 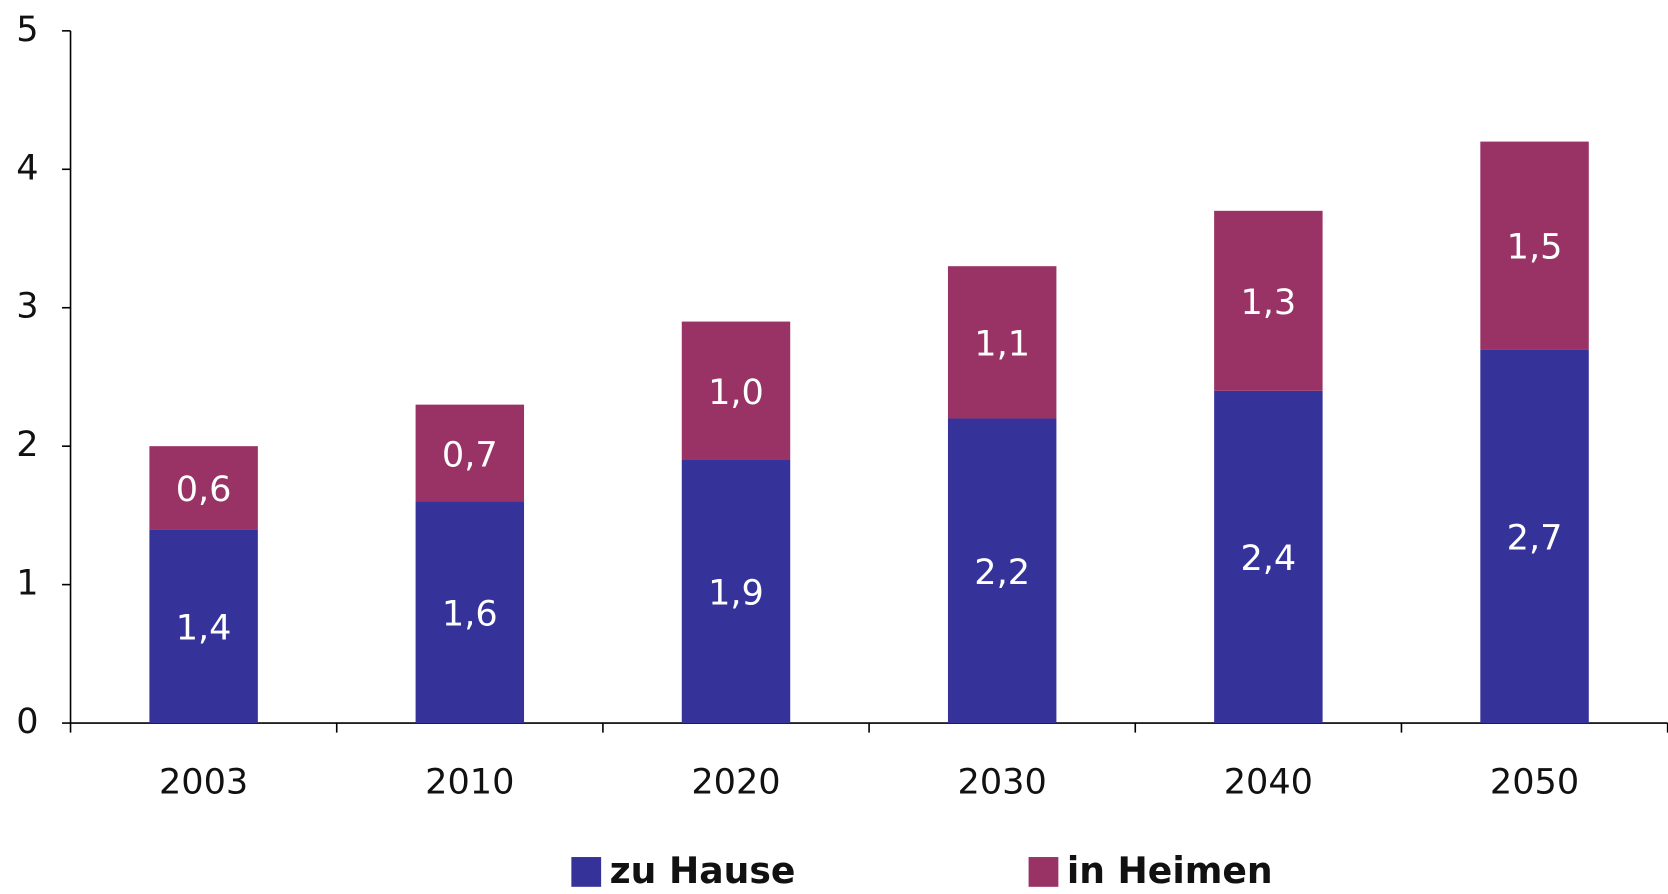 What do you see at coordinates (735, 782) in the screenshot?
I see `x-tick-label: 2020` at bounding box center [735, 782].